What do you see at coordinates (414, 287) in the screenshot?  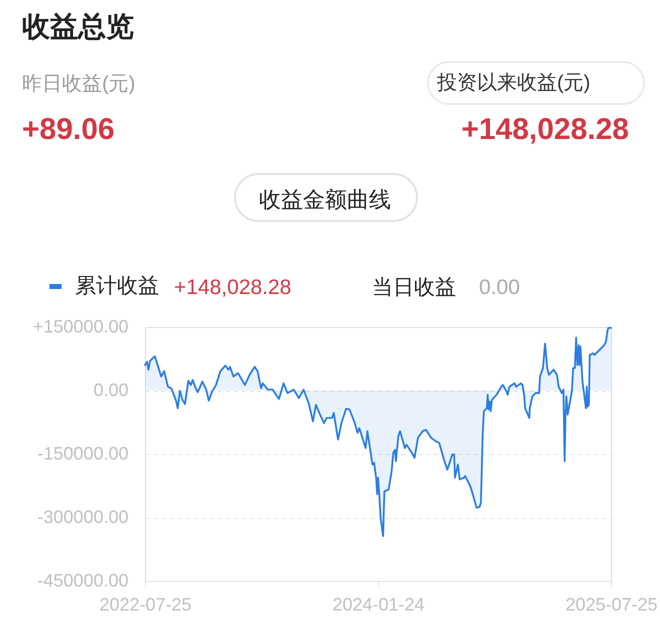 I see `text: 当日收益` at bounding box center [414, 287].